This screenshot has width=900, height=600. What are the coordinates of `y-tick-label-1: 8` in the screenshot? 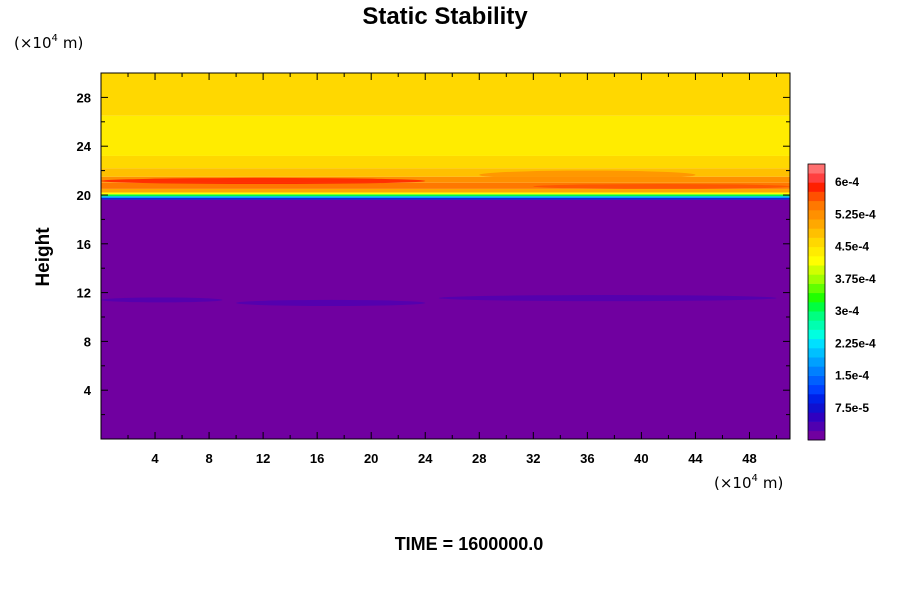 It's located at (87, 341).